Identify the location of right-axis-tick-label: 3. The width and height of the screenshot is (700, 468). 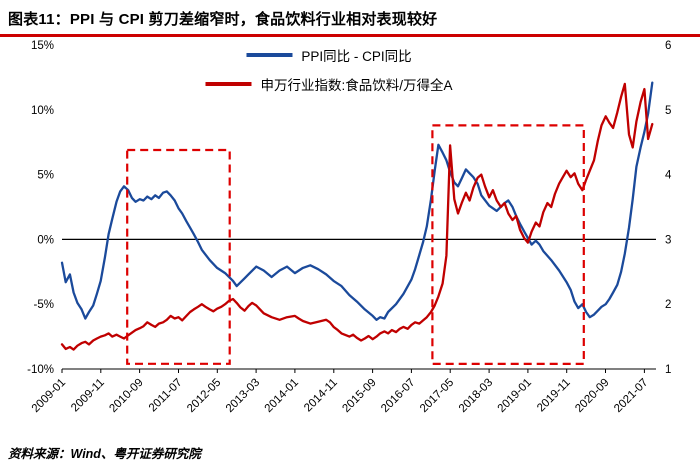
(668, 240).